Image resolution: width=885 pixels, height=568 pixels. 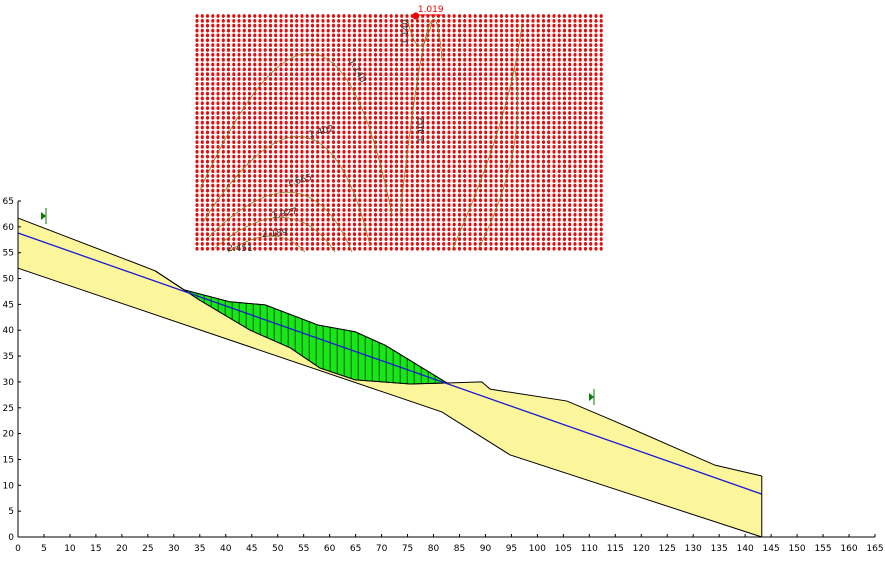 I want to click on x-tick-label: 90, so click(x=486, y=549).